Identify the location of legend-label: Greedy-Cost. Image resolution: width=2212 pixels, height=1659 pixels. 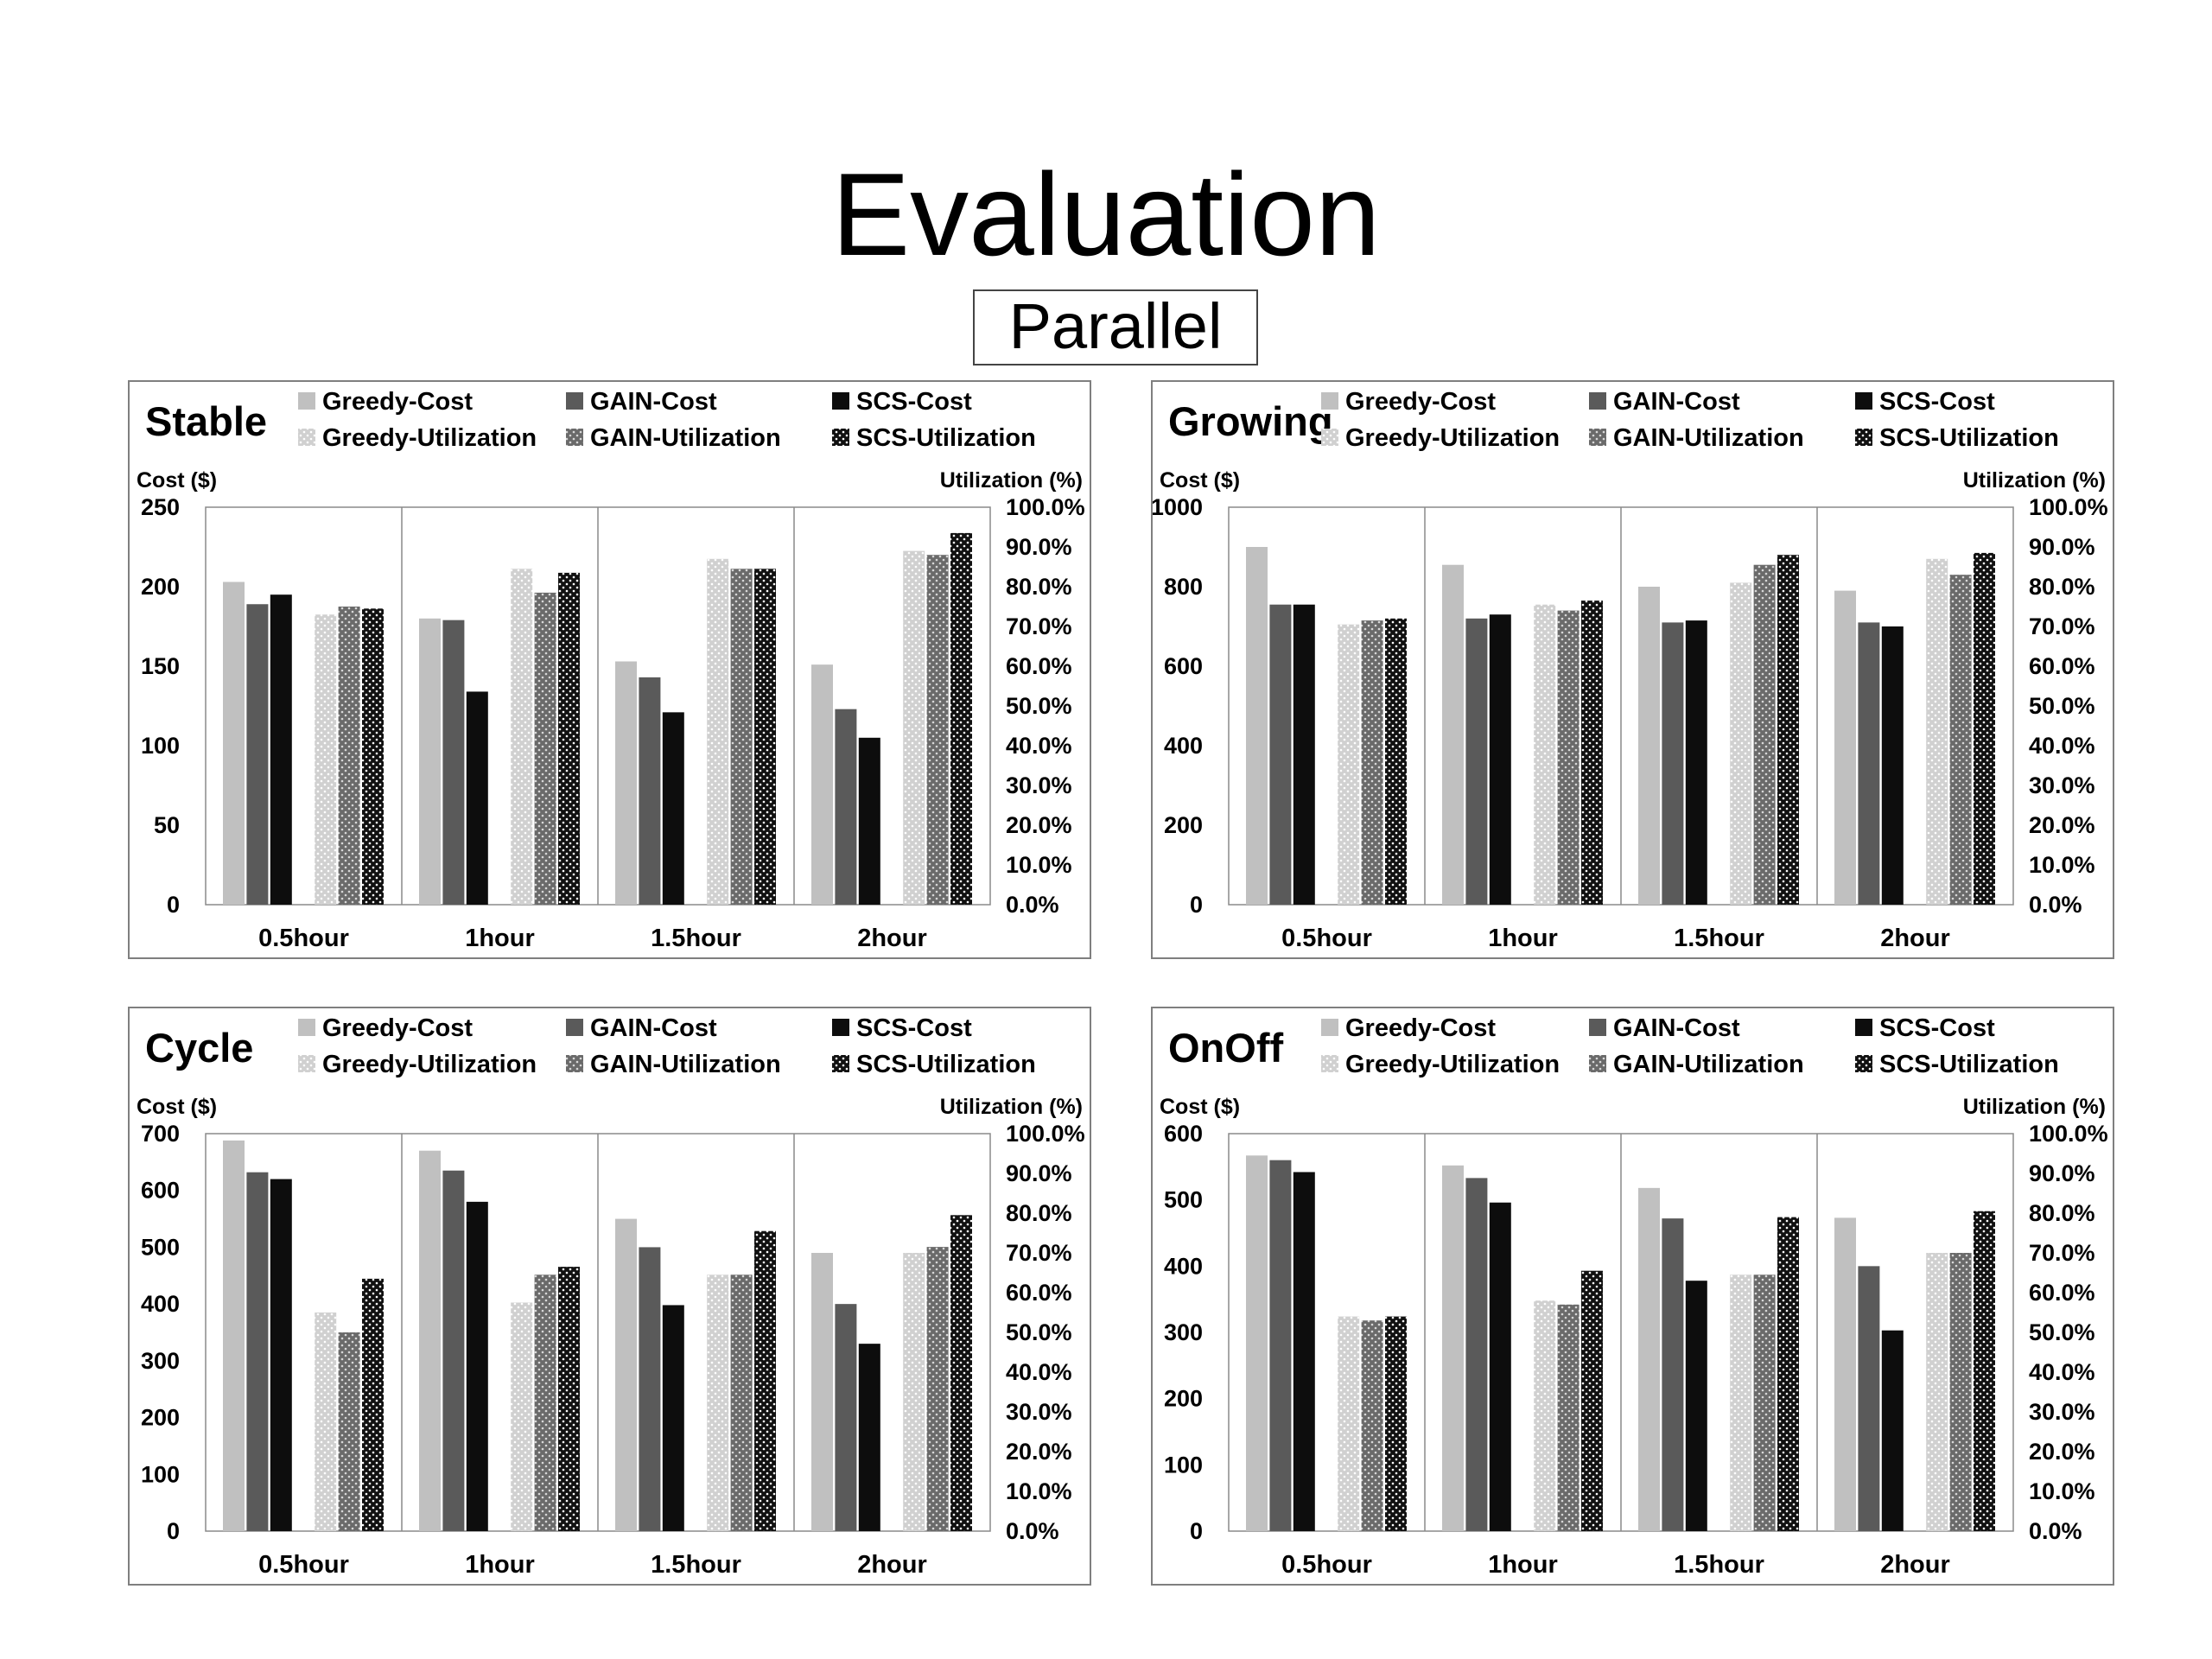
(1420, 402).